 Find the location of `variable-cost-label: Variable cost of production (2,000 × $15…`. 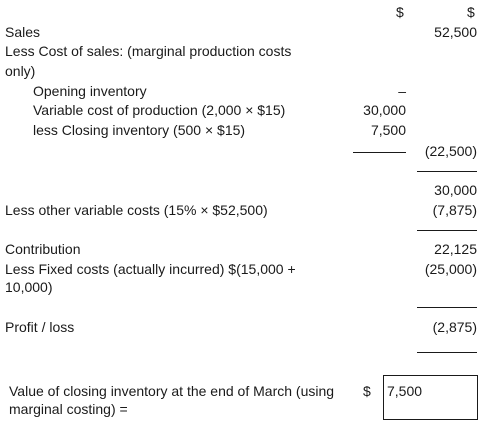

variable-cost-label: Variable cost of production (2,000 × $15… is located at coordinates (159, 110).